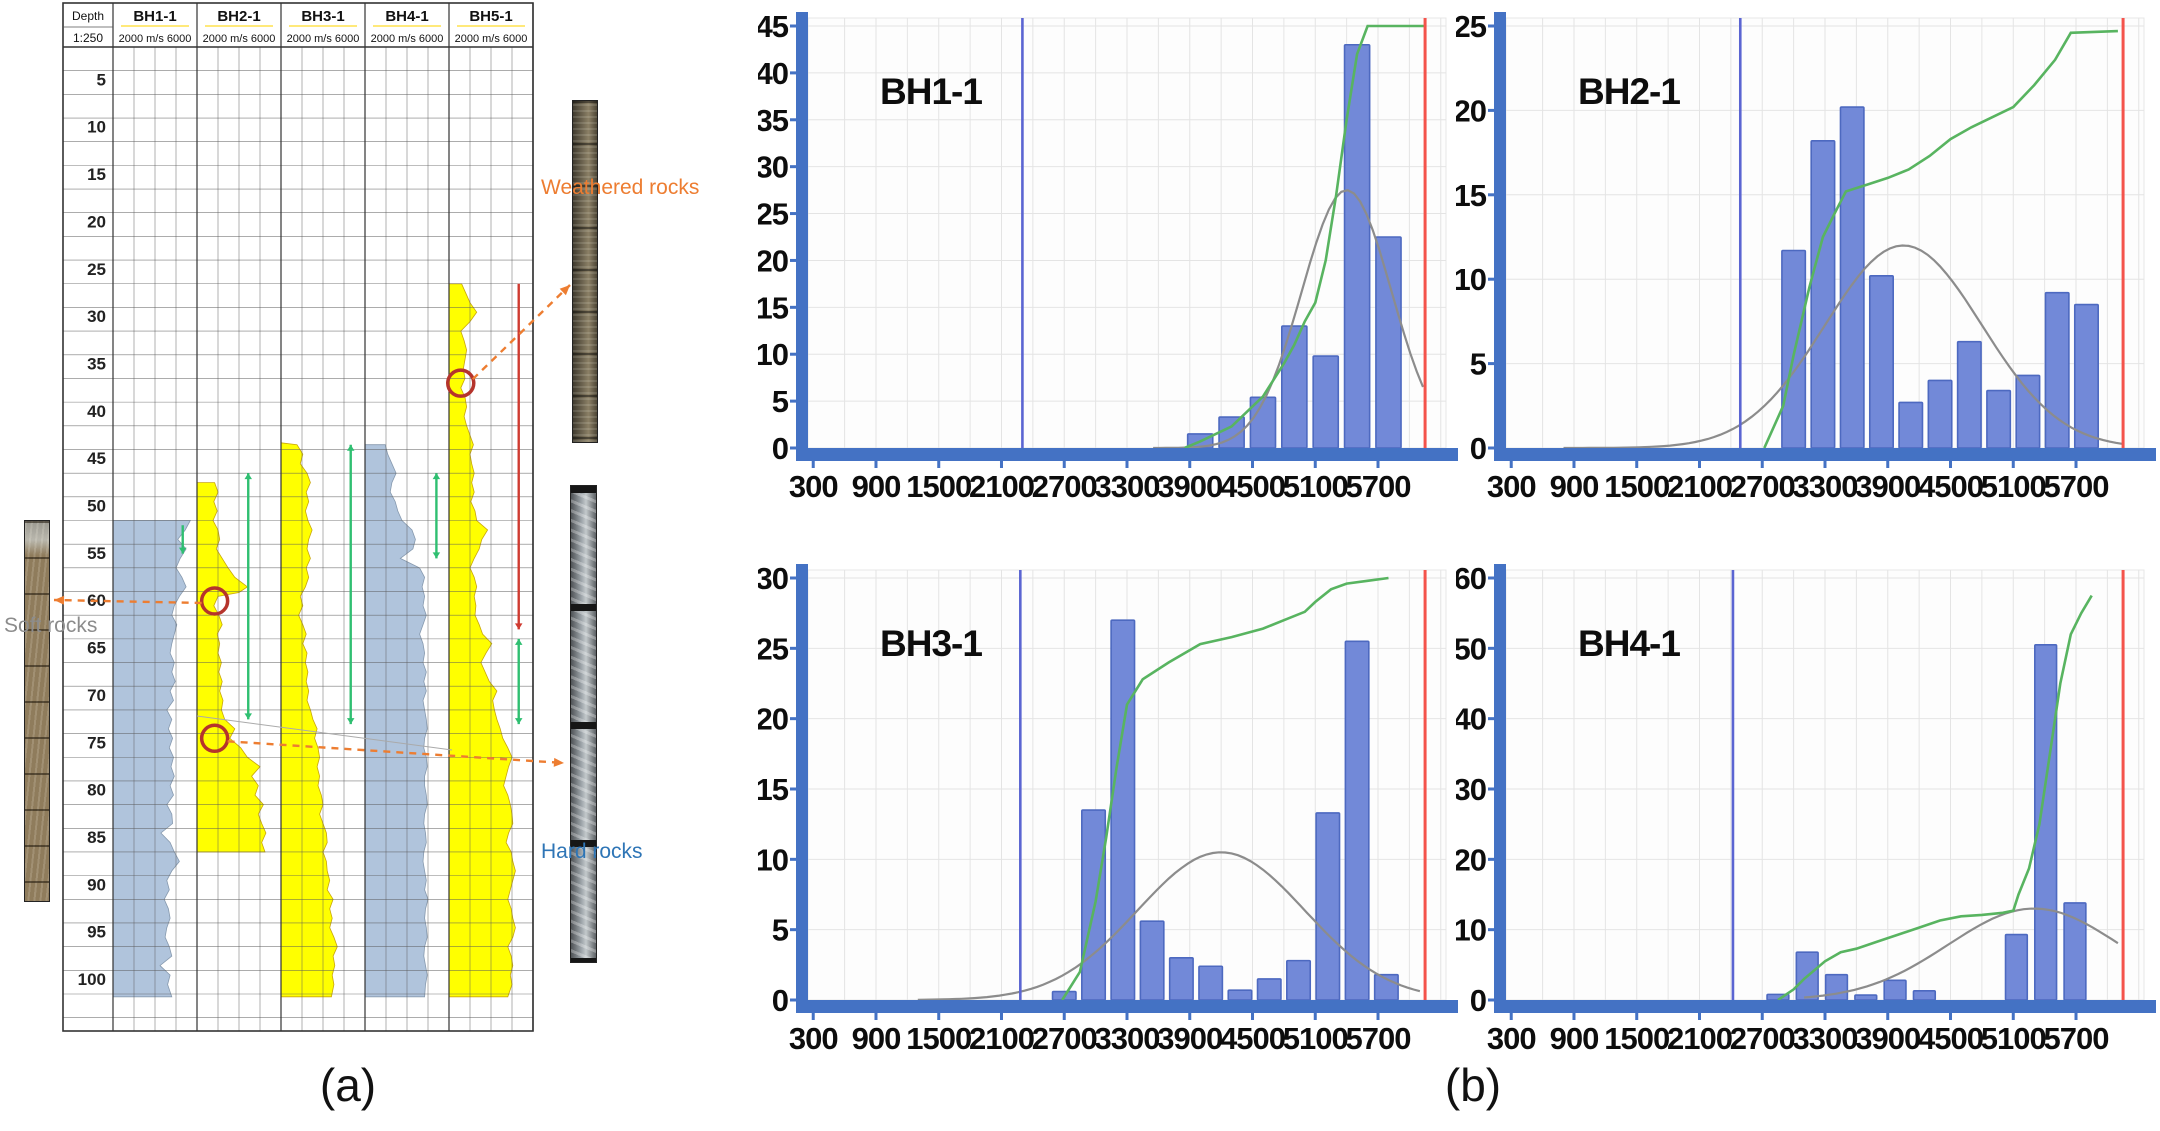 This screenshot has height=1131, width=2160. What do you see at coordinates (96, 884) in the screenshot?
I see `depth-tick-label: 90` at bounding box center [96, 884].